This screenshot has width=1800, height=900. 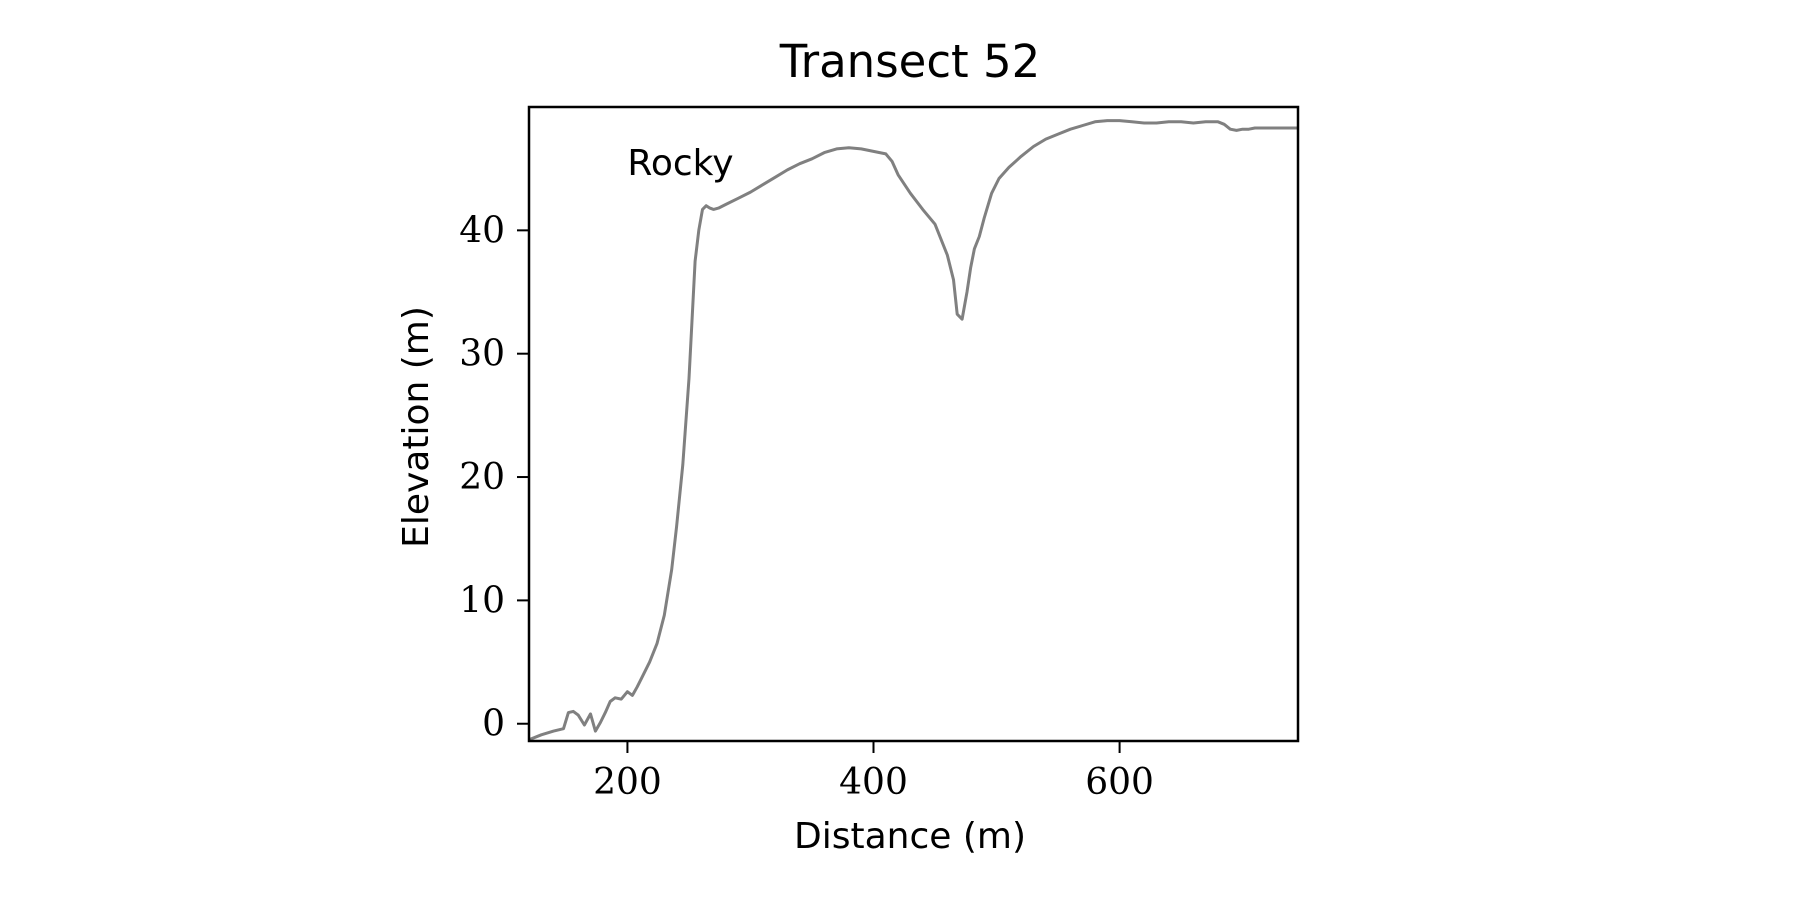 I want to click on x-tick-label: 600, so click(x=1119, y=782).